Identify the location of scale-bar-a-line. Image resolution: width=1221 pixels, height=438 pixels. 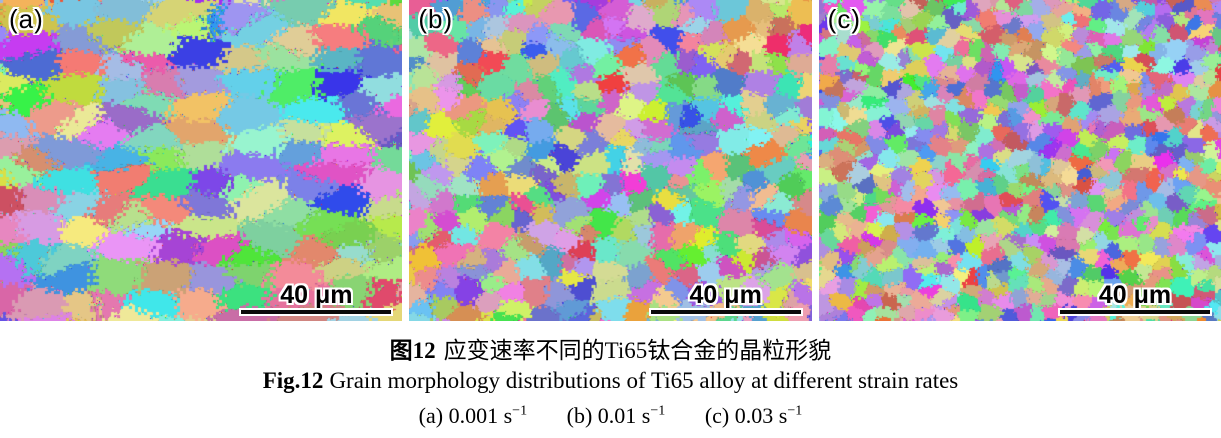
(316, 312).